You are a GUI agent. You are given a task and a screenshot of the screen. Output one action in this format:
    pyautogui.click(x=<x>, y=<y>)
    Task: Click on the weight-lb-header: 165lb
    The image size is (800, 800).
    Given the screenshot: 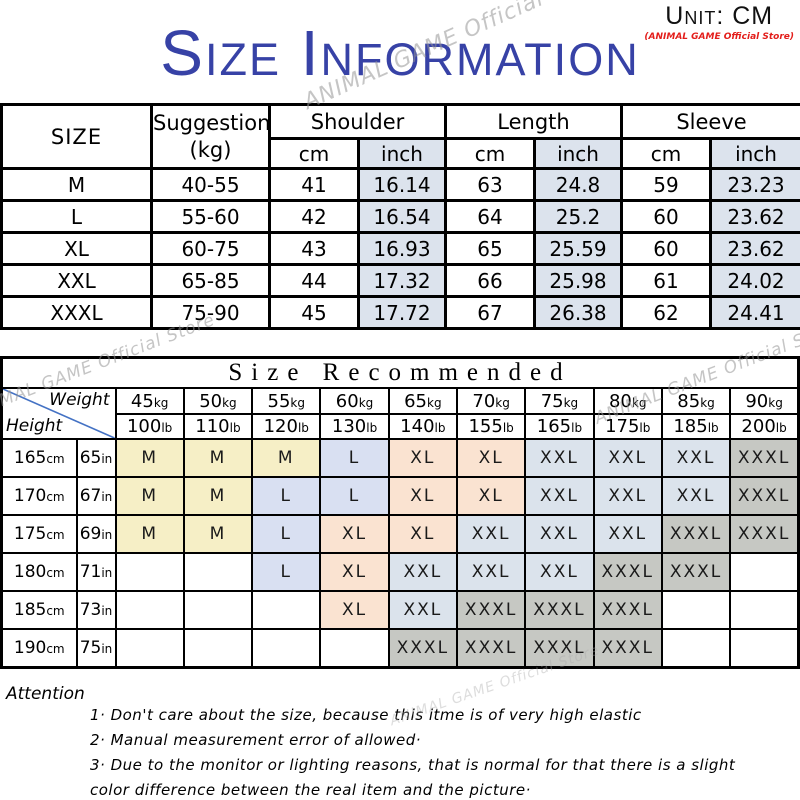 What is the action you would take?
    pyautogui.click(x=559, y=426)
    